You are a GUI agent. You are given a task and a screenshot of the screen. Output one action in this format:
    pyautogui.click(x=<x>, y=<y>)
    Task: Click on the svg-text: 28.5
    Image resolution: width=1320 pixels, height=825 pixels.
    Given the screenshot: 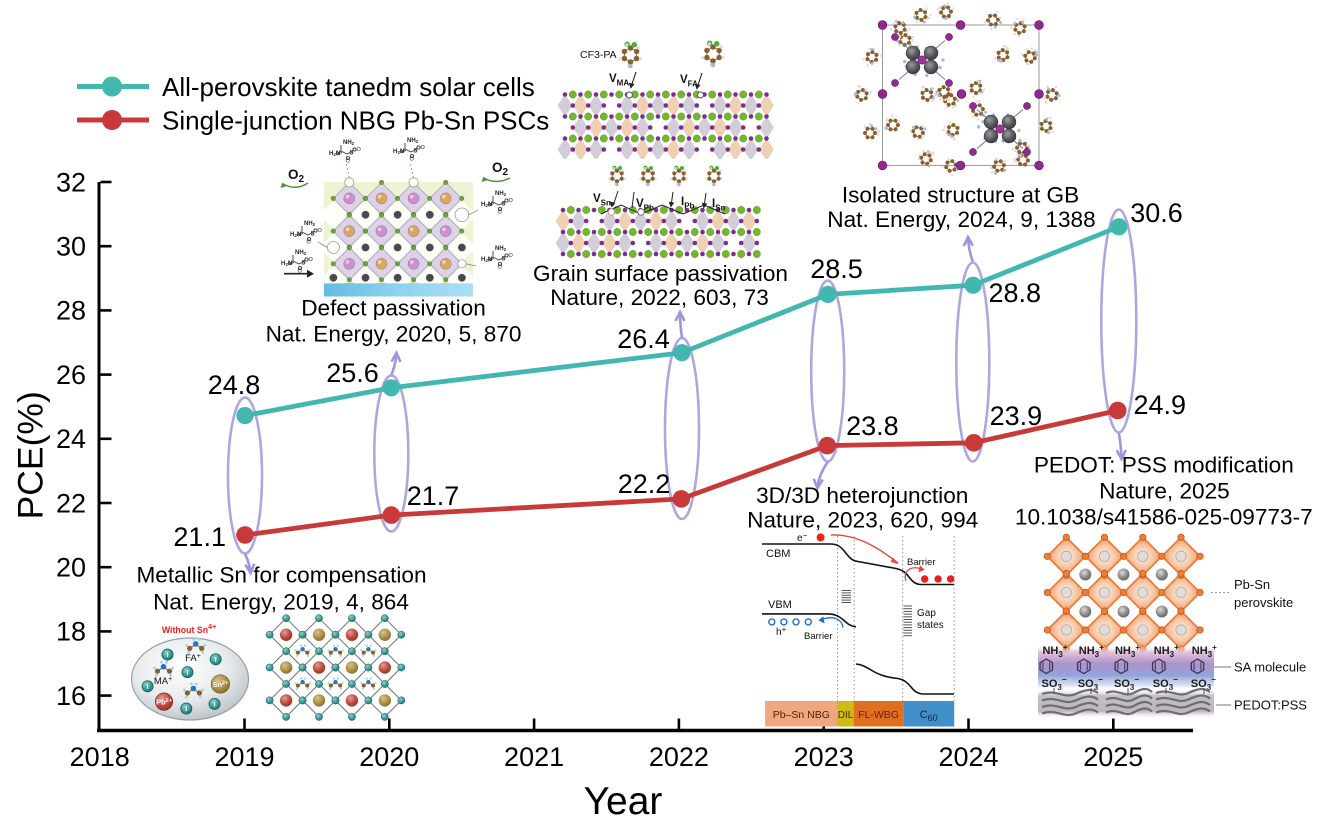 What is the action you would take?
    pyautogui.click(x=836, y=269)
    